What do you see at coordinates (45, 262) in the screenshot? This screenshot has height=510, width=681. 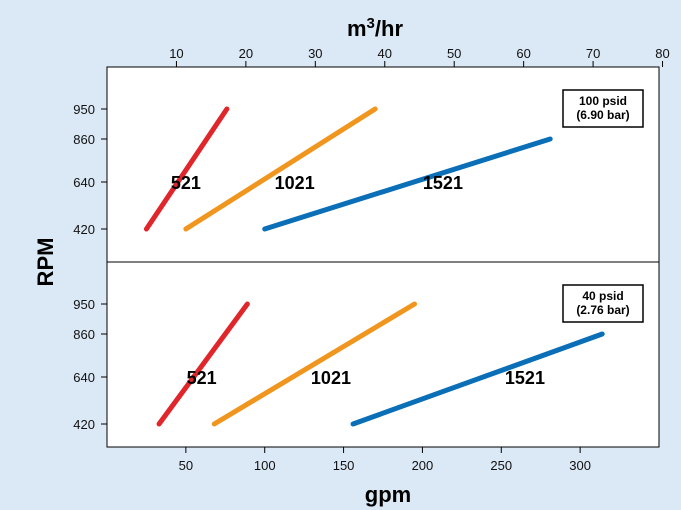 I see `y-axis-title: RPM` at bounding box center [45, 262].